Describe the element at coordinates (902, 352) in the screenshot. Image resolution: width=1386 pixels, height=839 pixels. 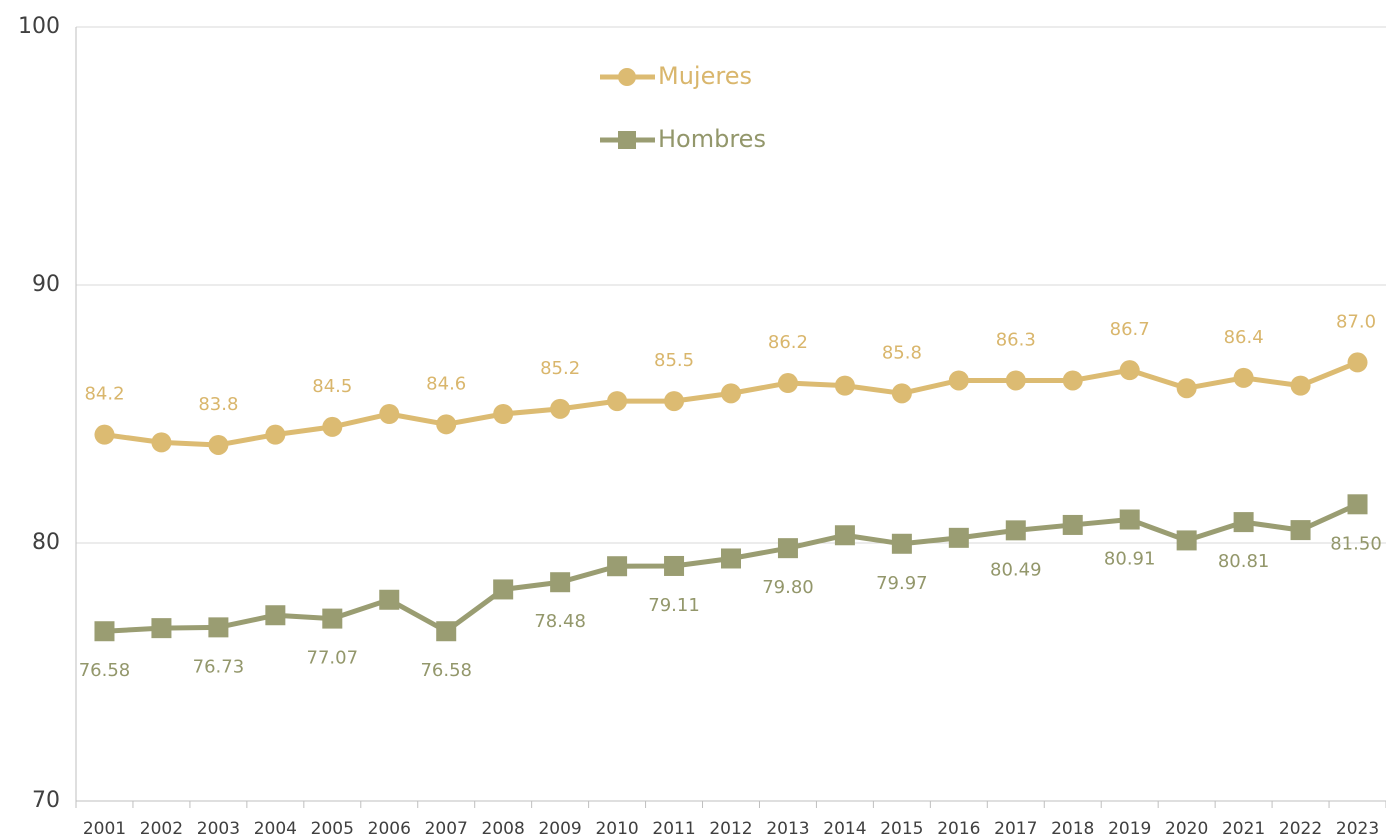
I see `value-label: 85.8` at that location.